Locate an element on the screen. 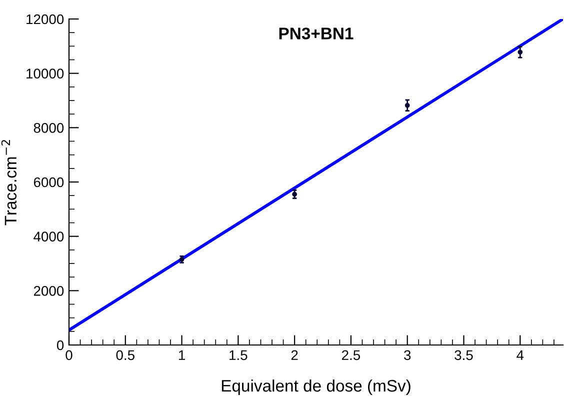 The image size is (564, 403). x-tick-label: 2 is located at coordinates (294, 355).